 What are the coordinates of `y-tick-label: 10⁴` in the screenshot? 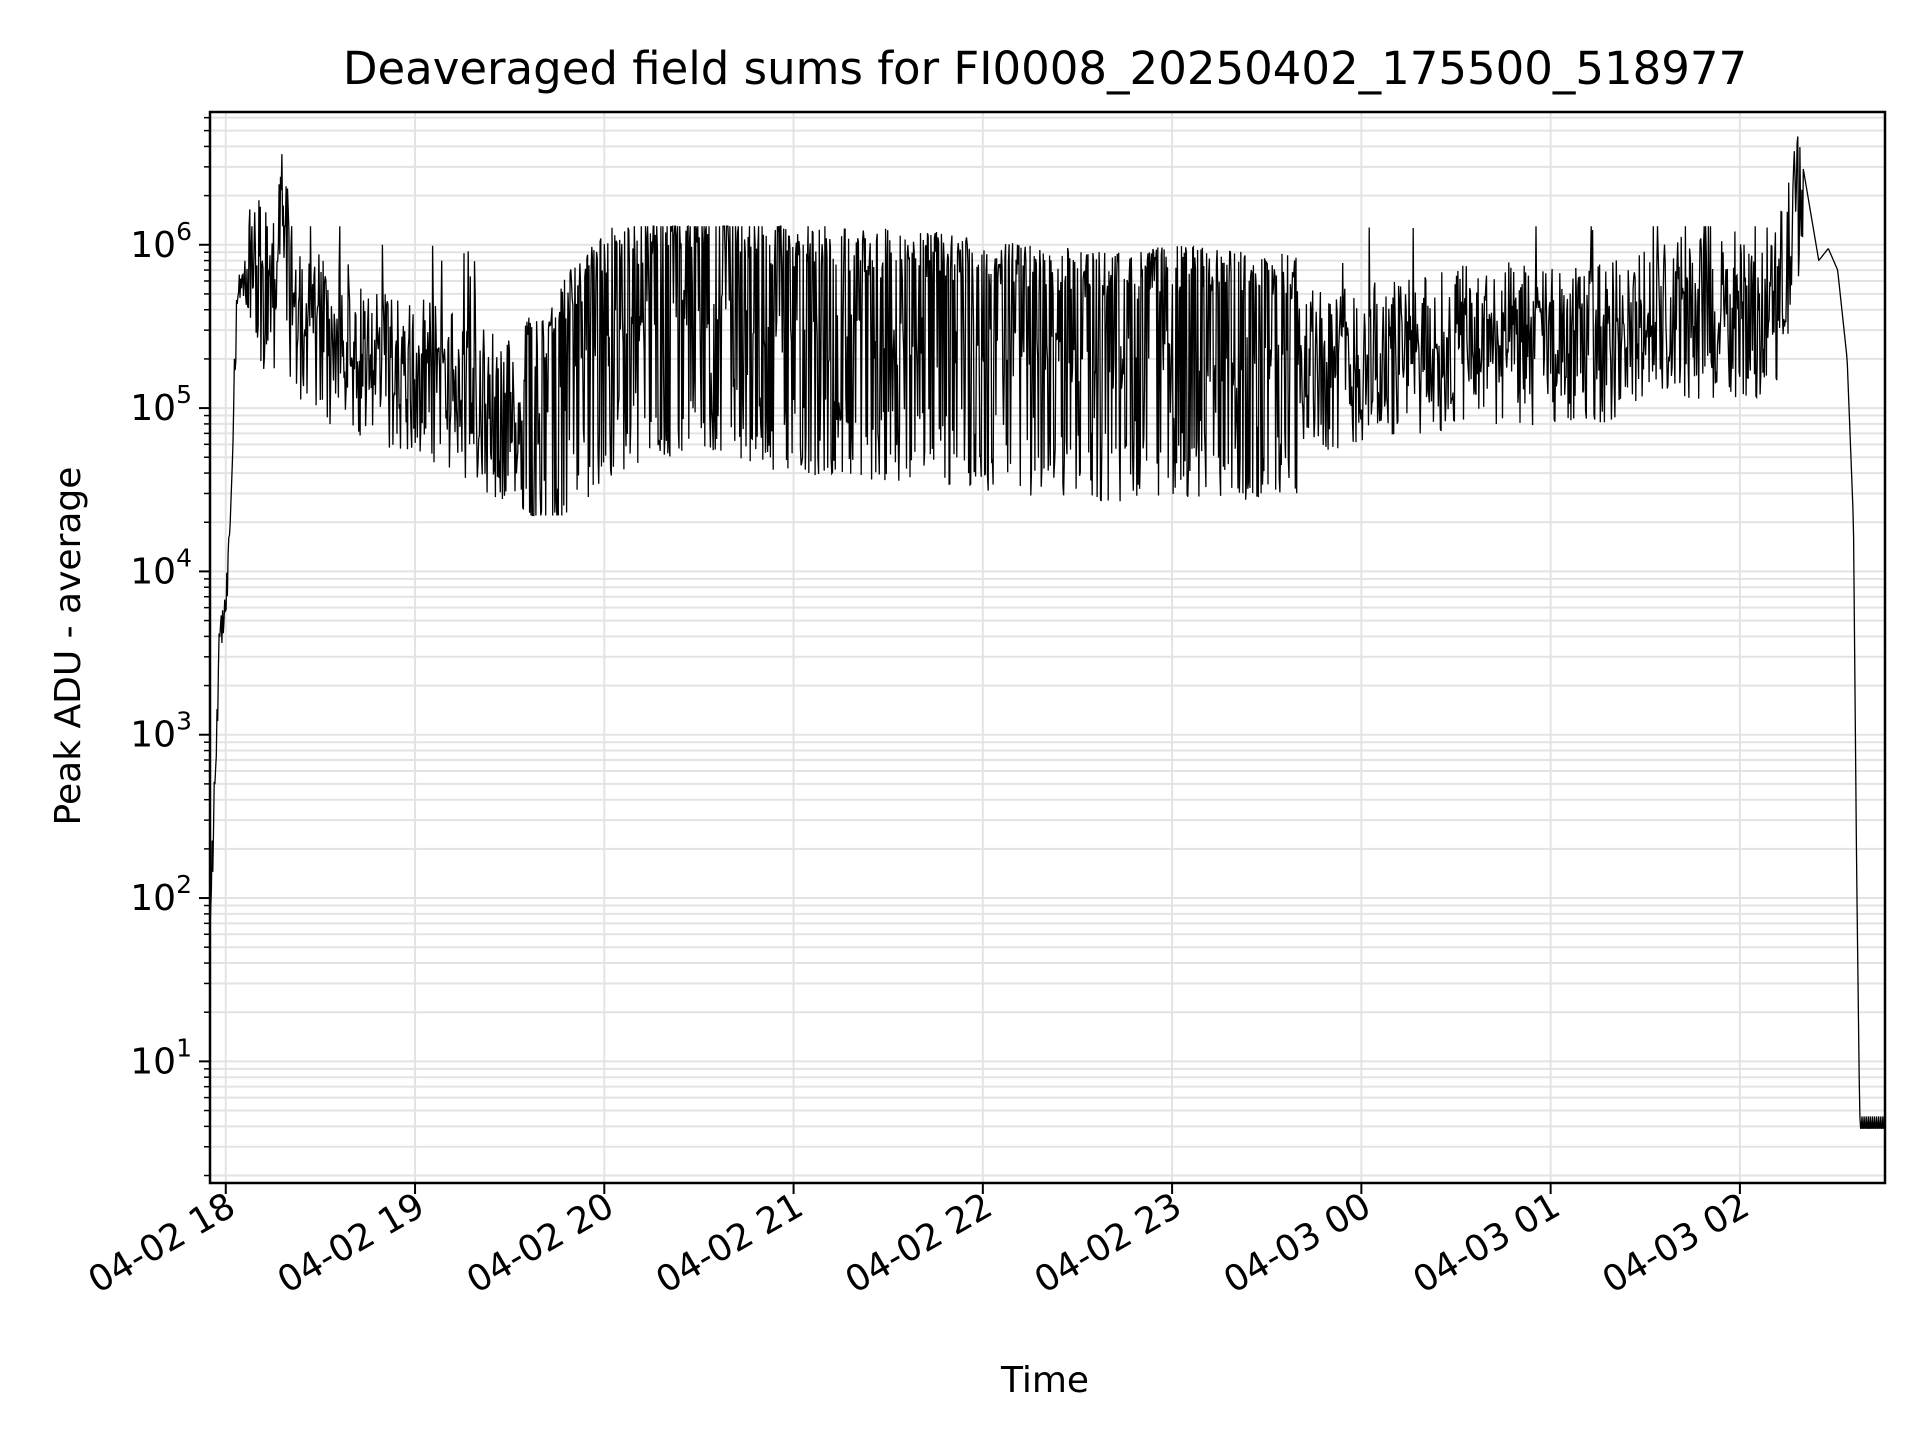 It's located at (161, 567).